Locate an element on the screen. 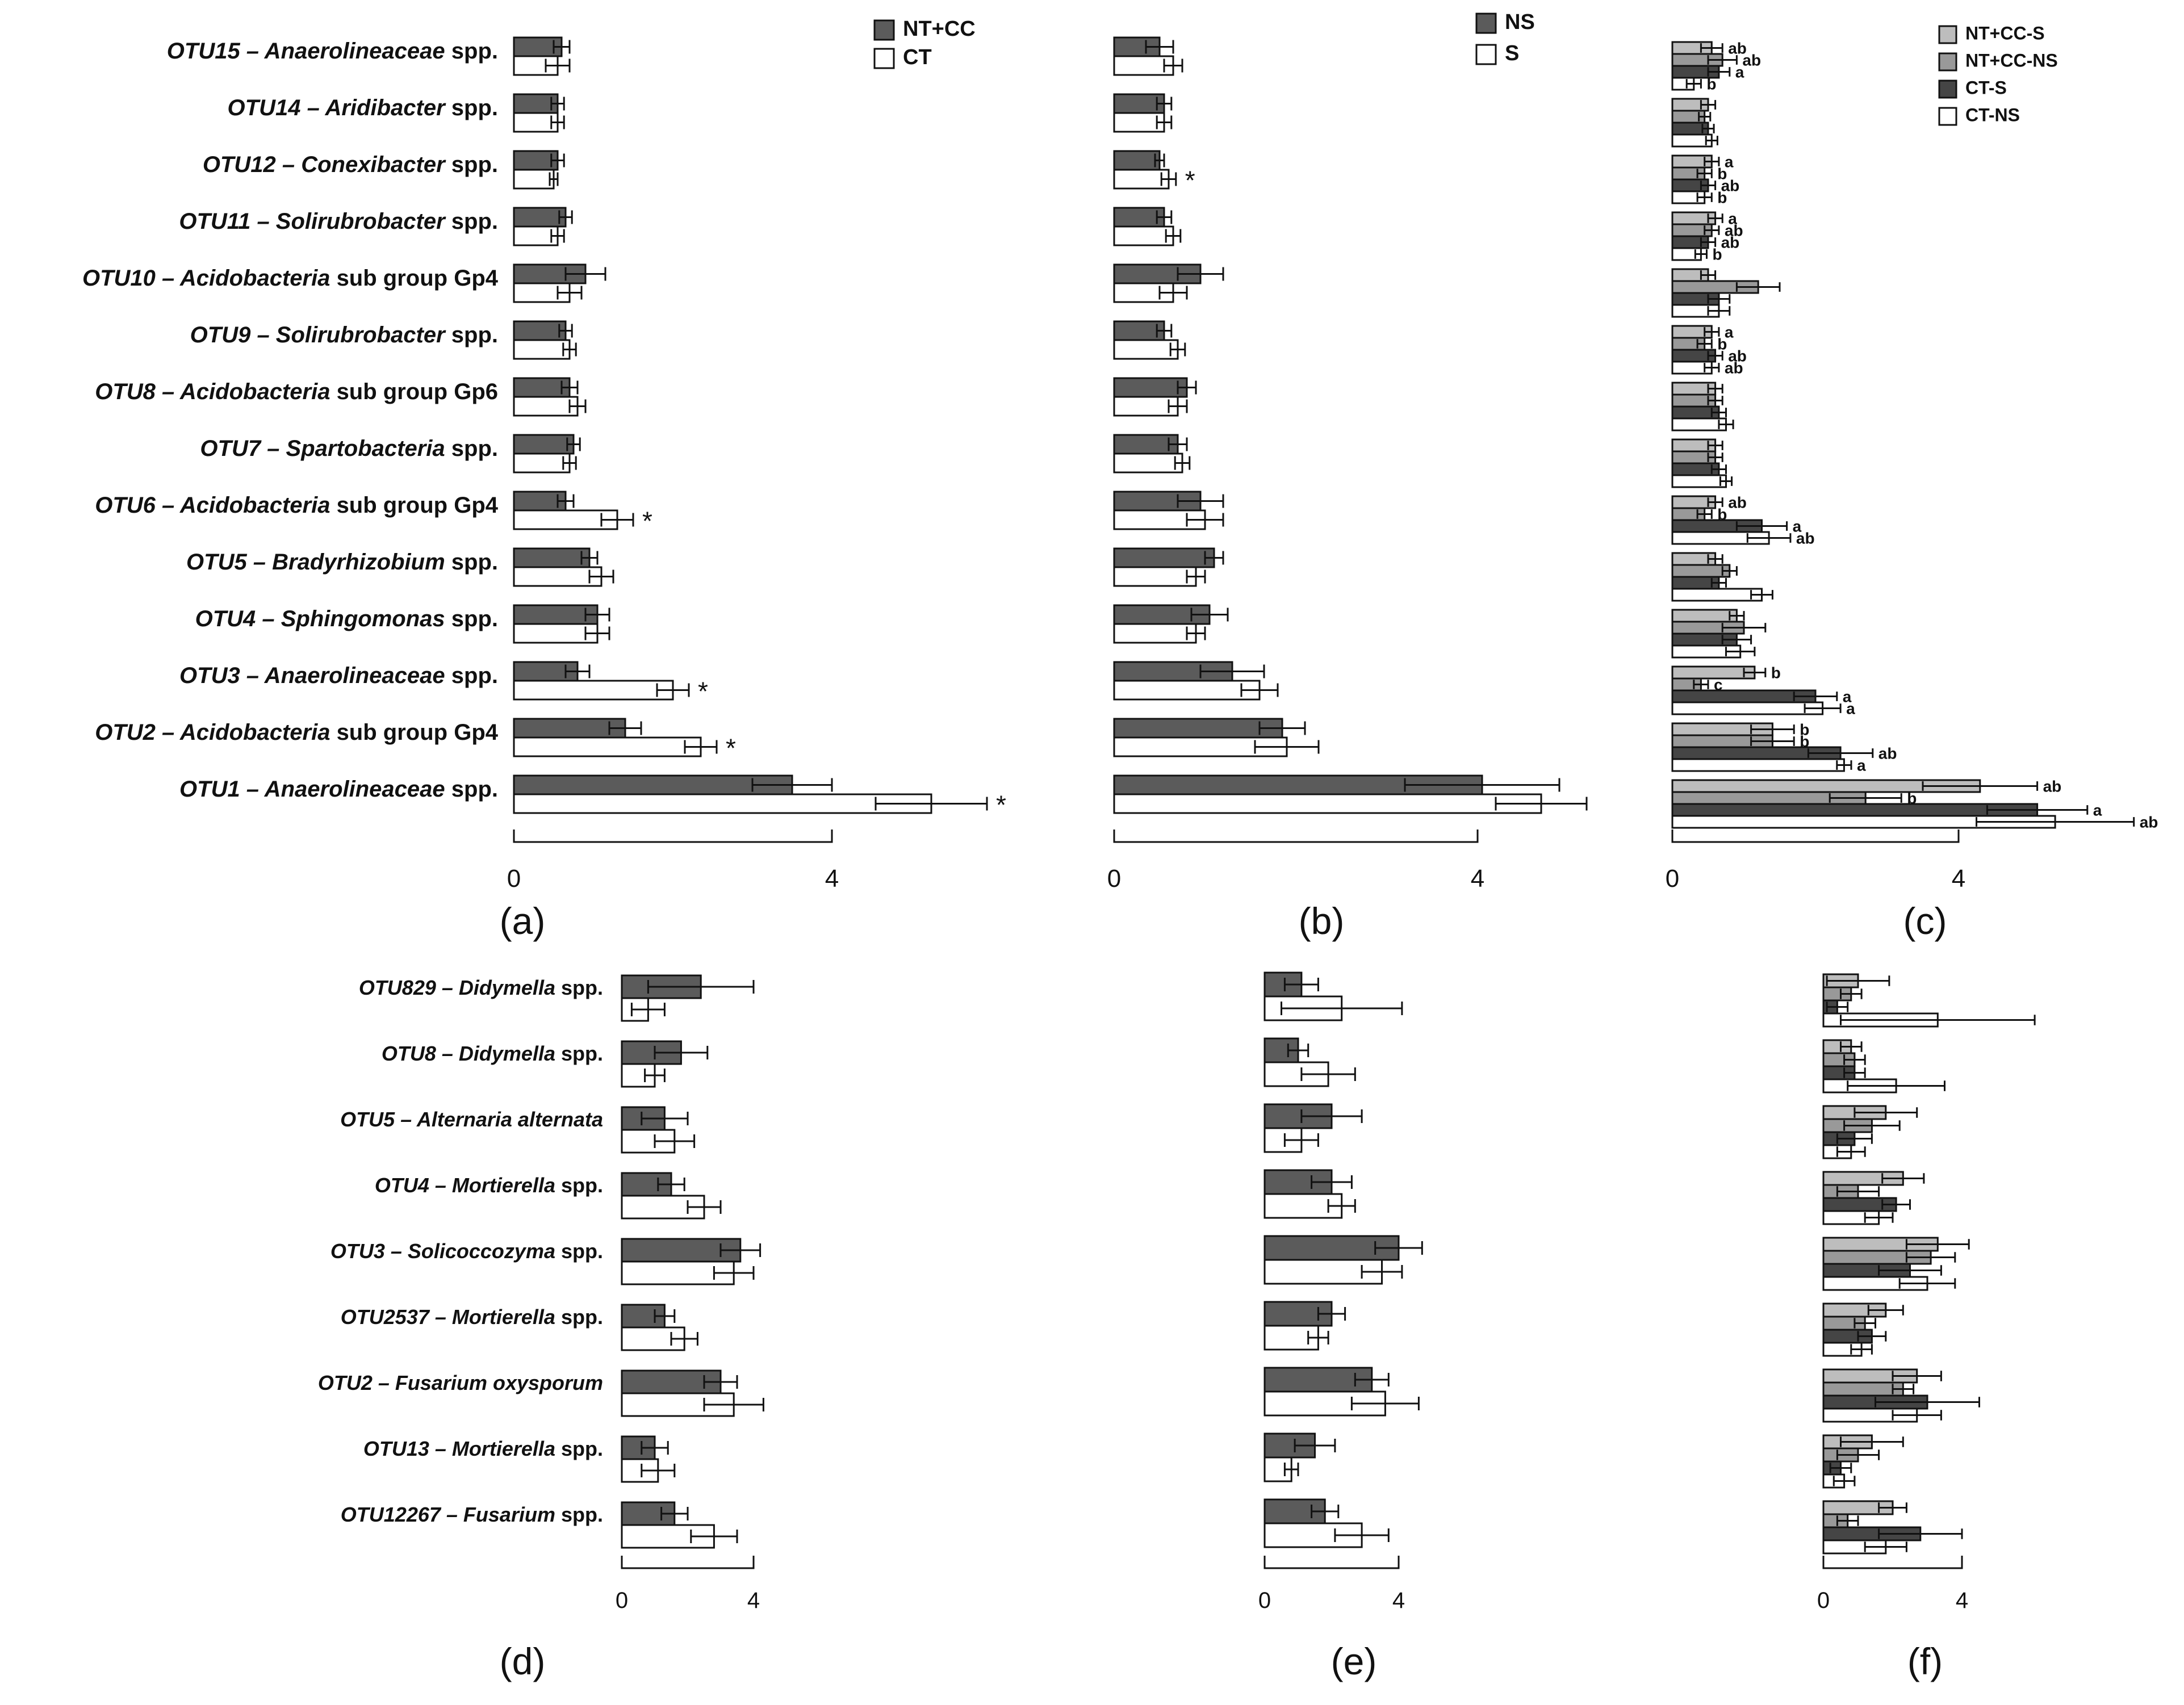 The height and width of the screenshot is (1705, 2184). category-italic: OTU5 – Alternaria alternata is located at coordinates (471, 1119).